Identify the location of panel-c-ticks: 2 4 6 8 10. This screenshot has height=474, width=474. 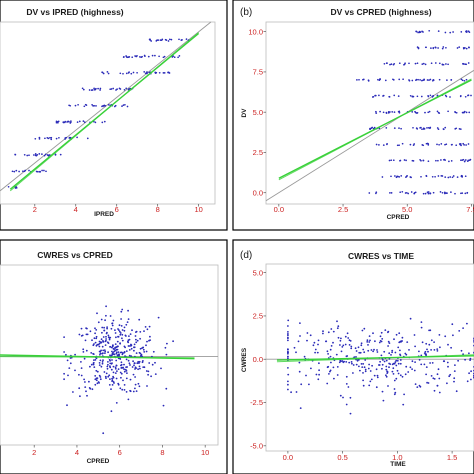
(120, 451).